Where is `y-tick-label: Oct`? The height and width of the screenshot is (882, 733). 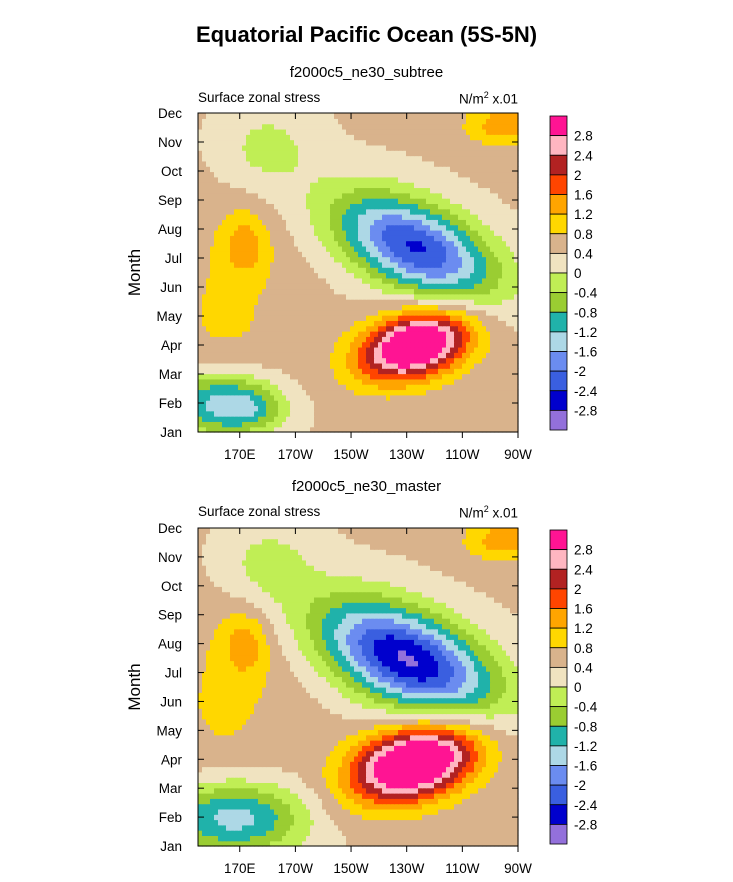
y-tick-label: Oct is located at coordinates (171, 171).